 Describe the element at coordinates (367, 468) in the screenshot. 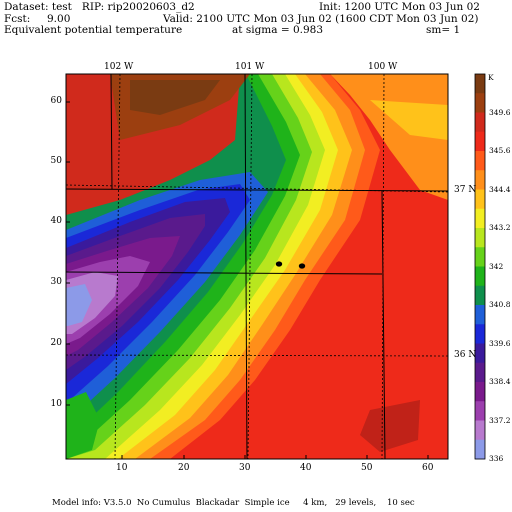

I see `x-tick-50: 50` at that location.